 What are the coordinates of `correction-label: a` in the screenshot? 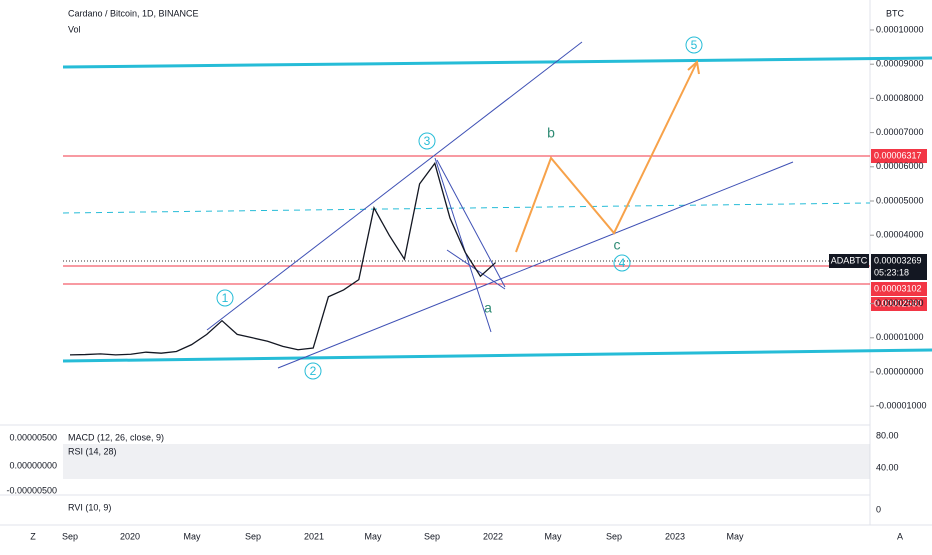 It's located at (488, 308).